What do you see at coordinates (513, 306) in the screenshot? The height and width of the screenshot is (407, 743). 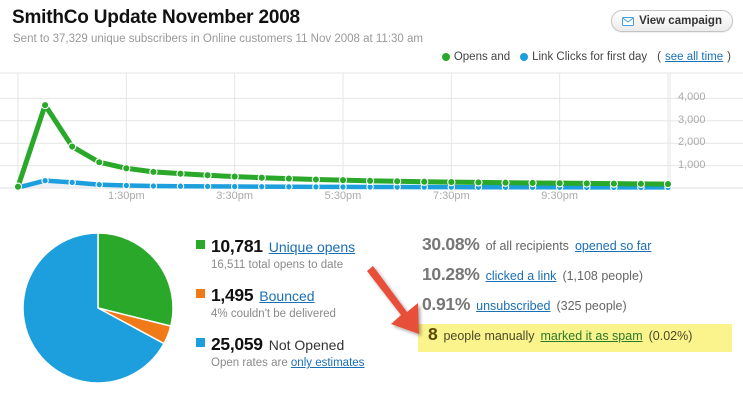 I see `rate-link: unsubscribed` at bounding box center [513, 306].